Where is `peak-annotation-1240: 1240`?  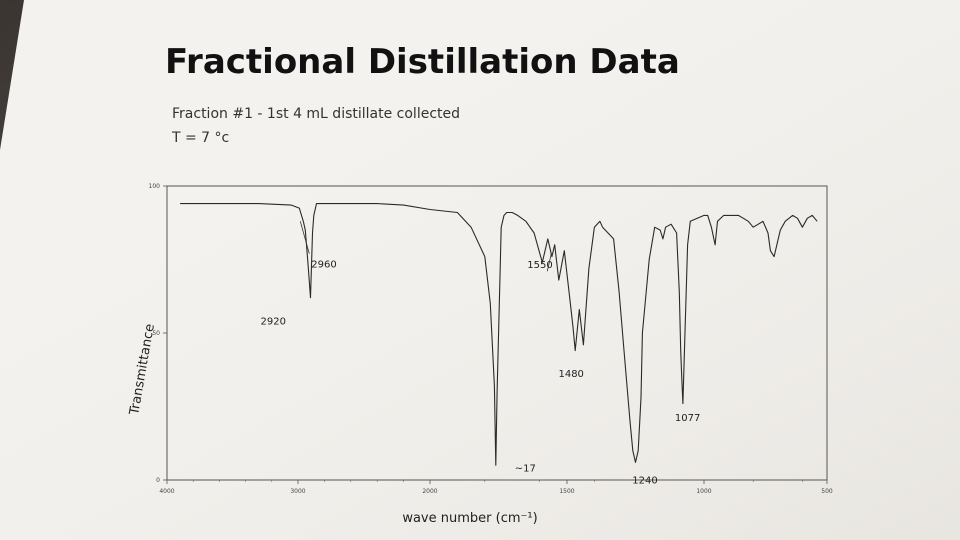
peak-annotation-1240: 1240 is located at coordinates (644, 480).